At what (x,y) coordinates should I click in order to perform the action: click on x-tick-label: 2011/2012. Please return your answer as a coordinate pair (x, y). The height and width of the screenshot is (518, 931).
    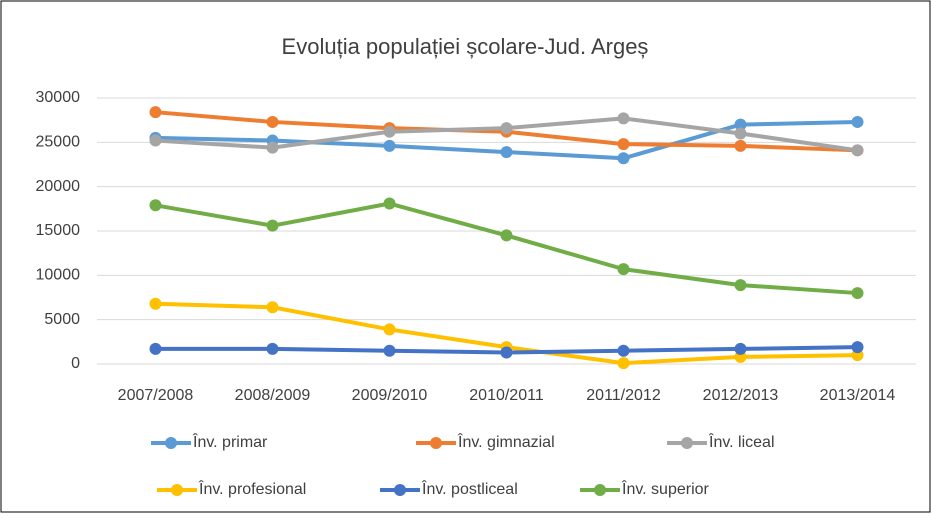
    Looking at the image, I should click on (623, 395).